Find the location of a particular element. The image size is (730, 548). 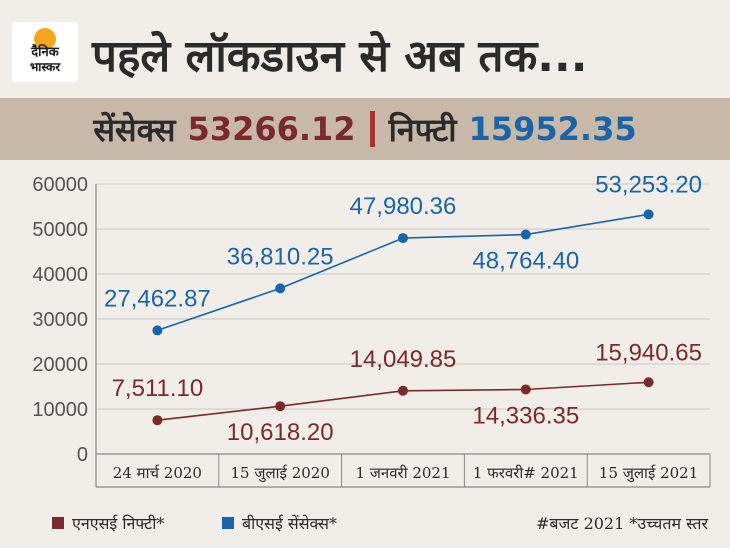

y-tick-label: 40000 is located at coordinates (60, 275).